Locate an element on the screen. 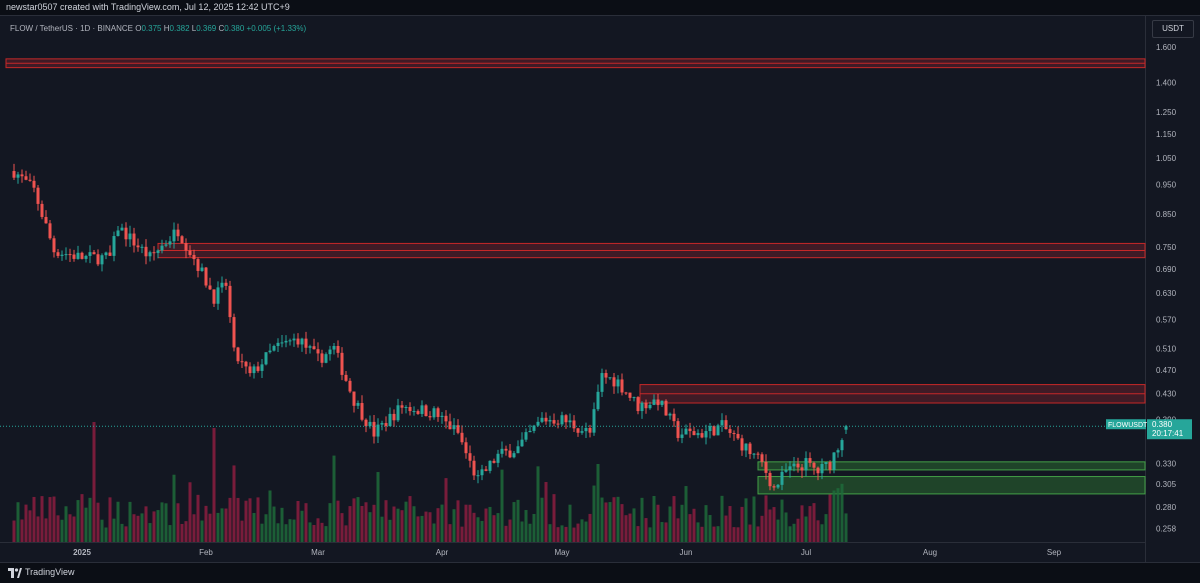  tradingview-logo-icon is located at coordinates (15, 573).